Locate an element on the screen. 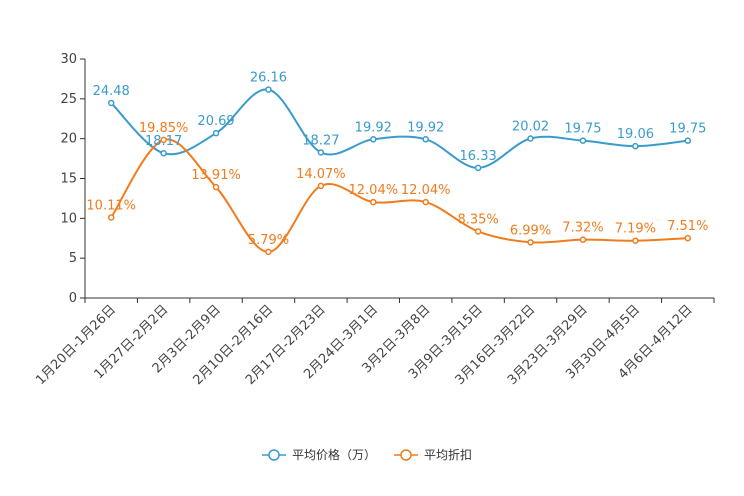 The width and height of the screenshot is (744, 496). data-label: 26.16 is located at coordinates (268, 78).